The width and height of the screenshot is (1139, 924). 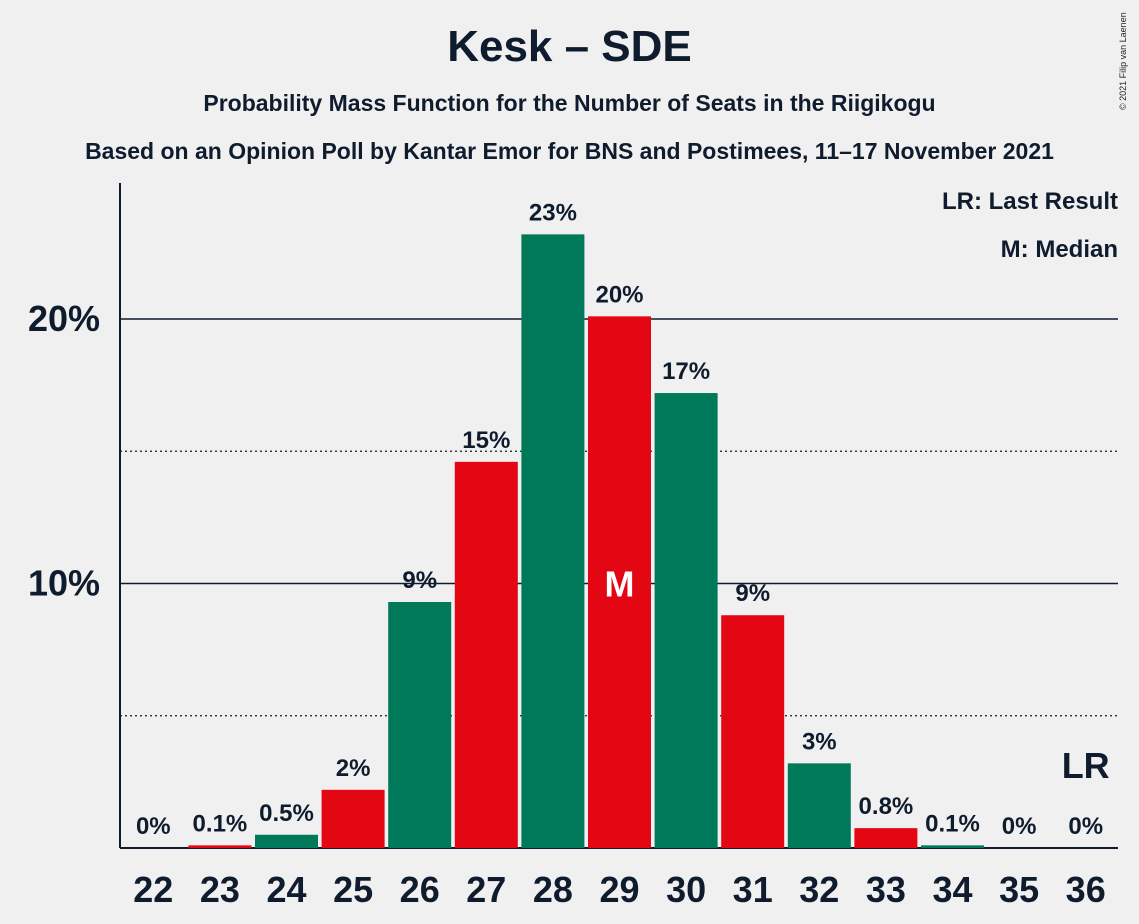 I want to click on x-tick-label: 33, so click(x=886, y=889).